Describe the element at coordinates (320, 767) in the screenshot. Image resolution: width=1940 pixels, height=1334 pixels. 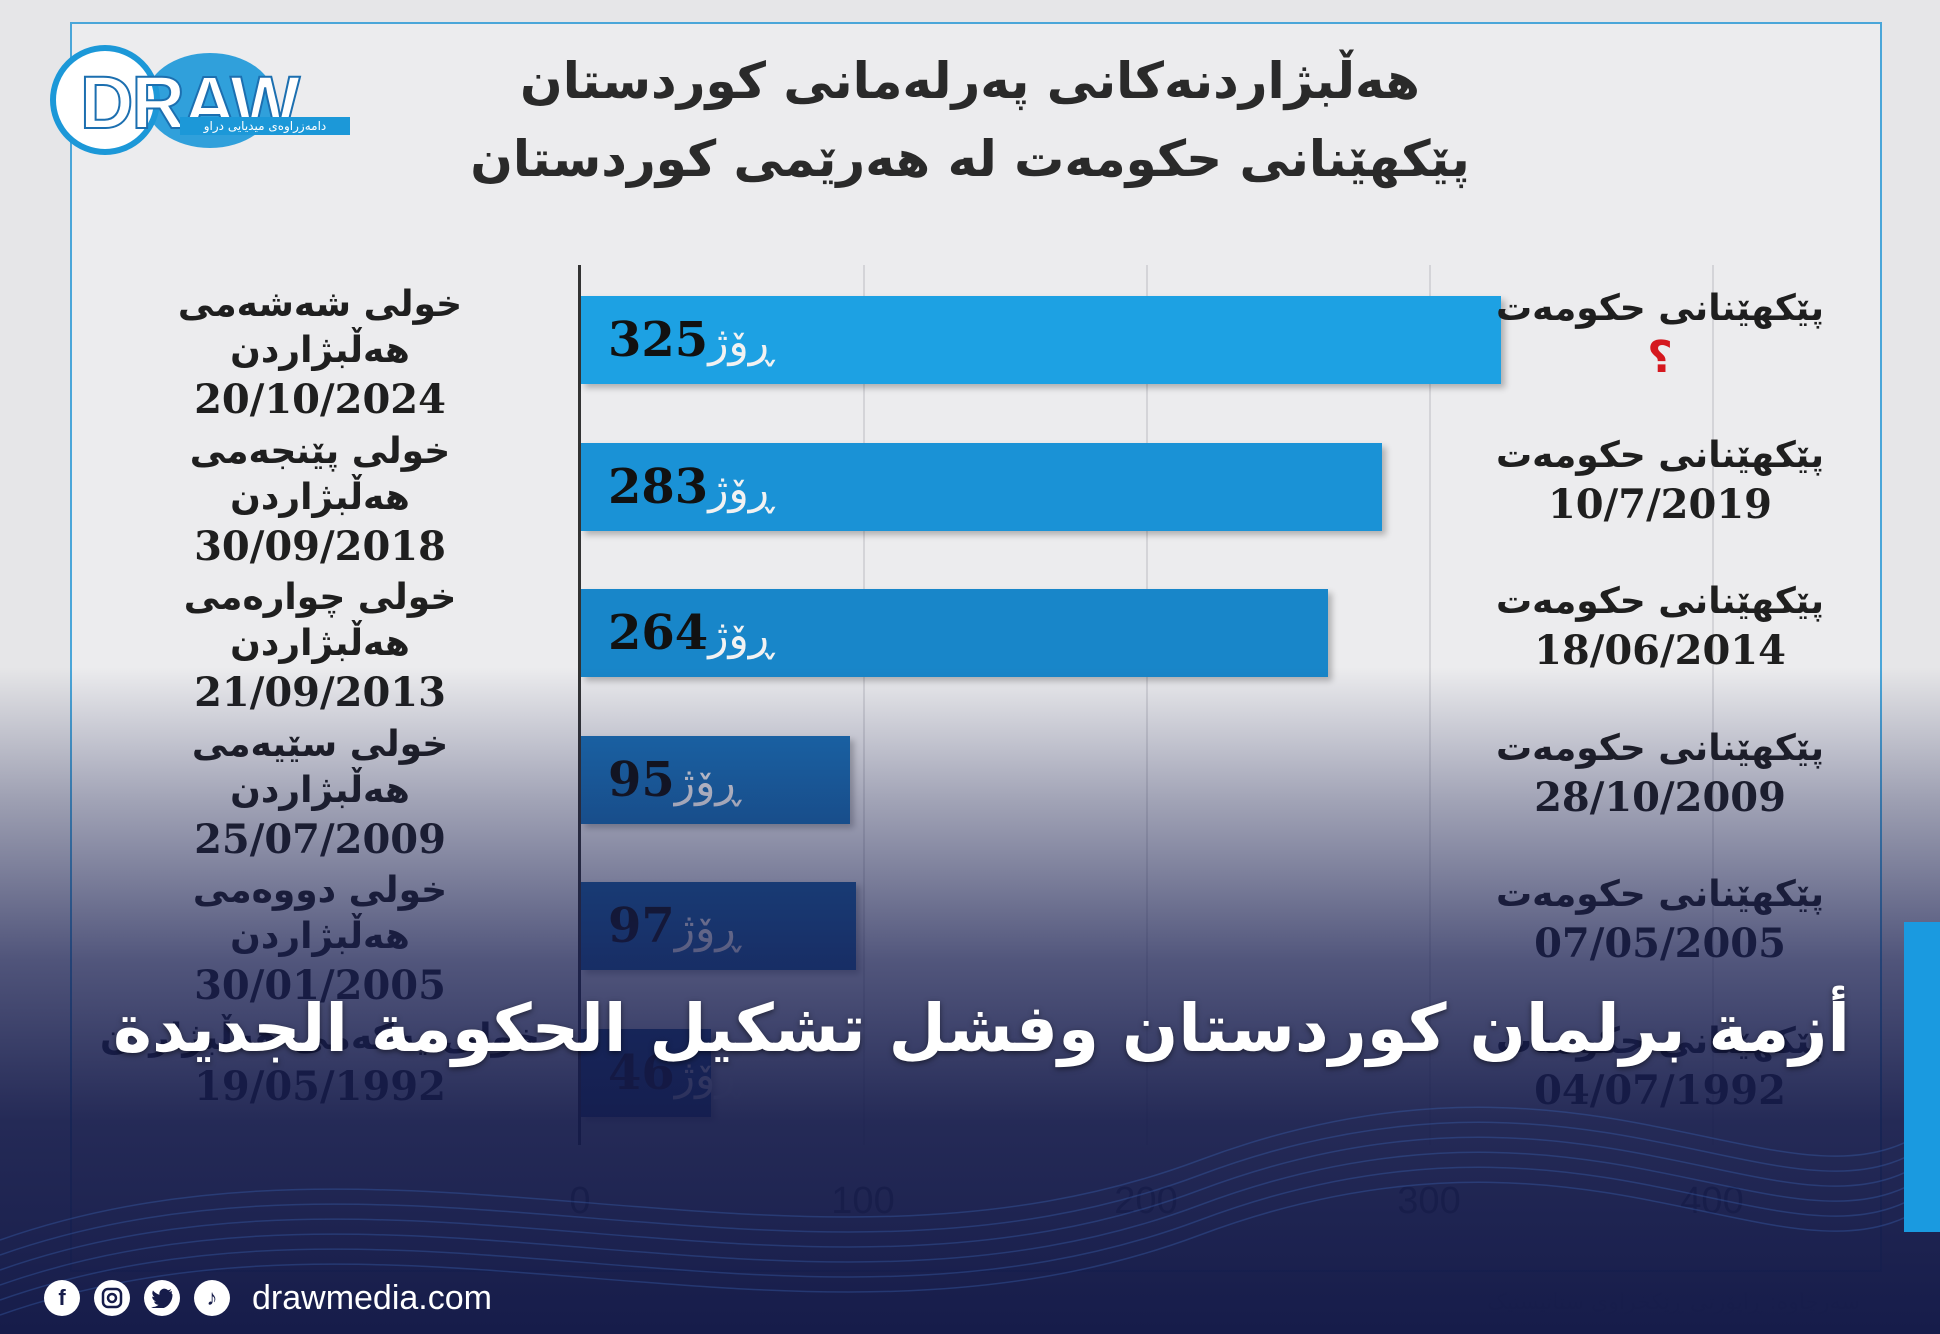
I see `election-name: خولی سێیەمی هەڵبژاردن` at that location.